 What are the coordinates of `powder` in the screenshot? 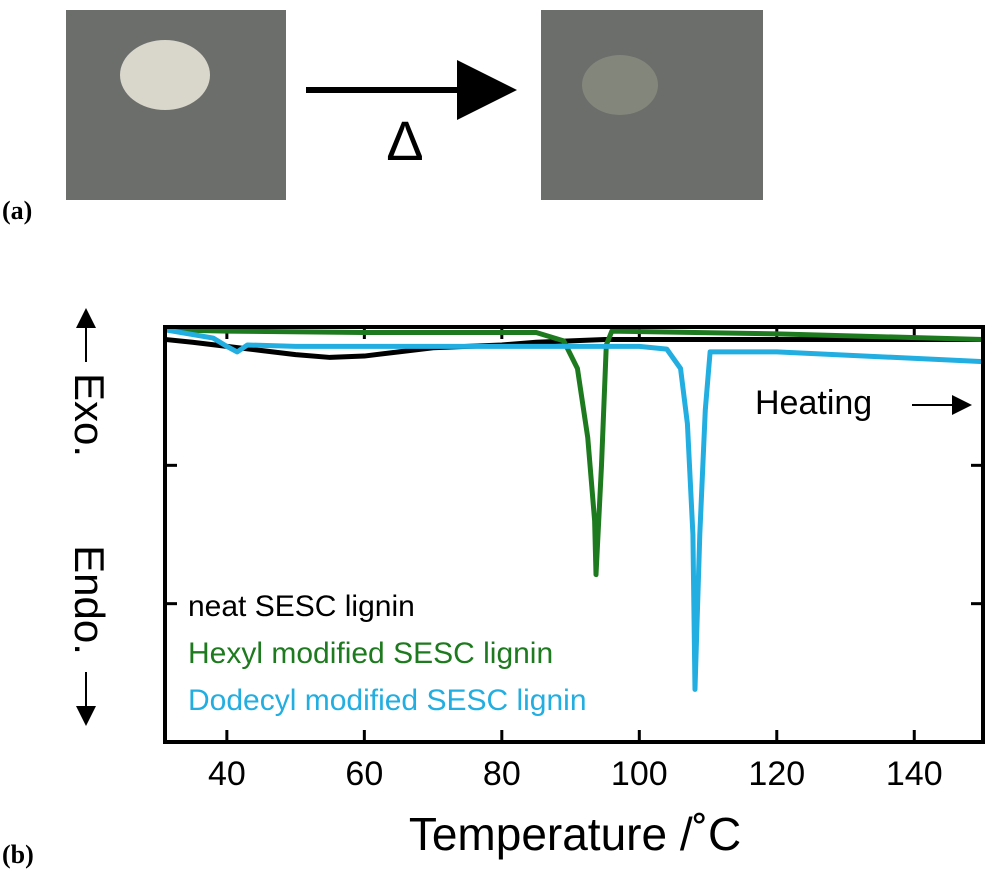 It's located at (165, 75).